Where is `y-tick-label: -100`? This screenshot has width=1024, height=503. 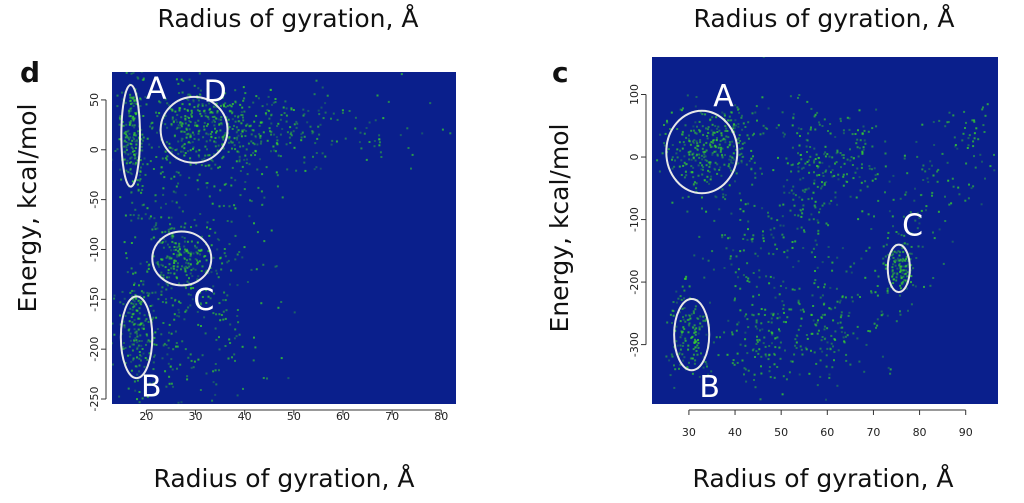
y-tick-label: -100 is located at coordinates (634, 219).